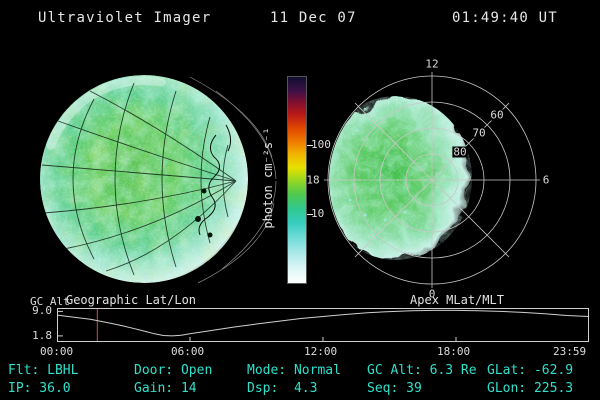 The height and width of the screenshot is (400, 600). I want to click on mlt-label-12: 12, so click(432, 64).